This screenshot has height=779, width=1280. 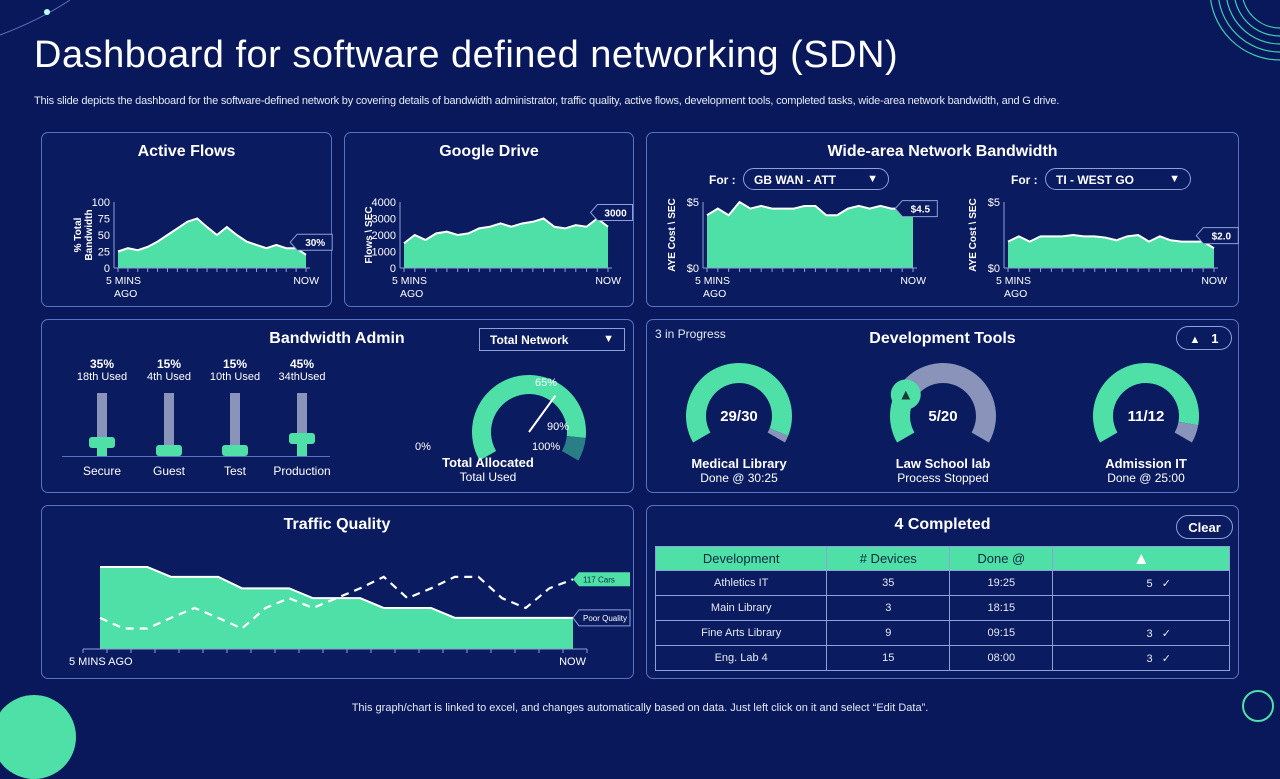 I want to click on y-tick-label: 2000, so click(x=384, y=236).